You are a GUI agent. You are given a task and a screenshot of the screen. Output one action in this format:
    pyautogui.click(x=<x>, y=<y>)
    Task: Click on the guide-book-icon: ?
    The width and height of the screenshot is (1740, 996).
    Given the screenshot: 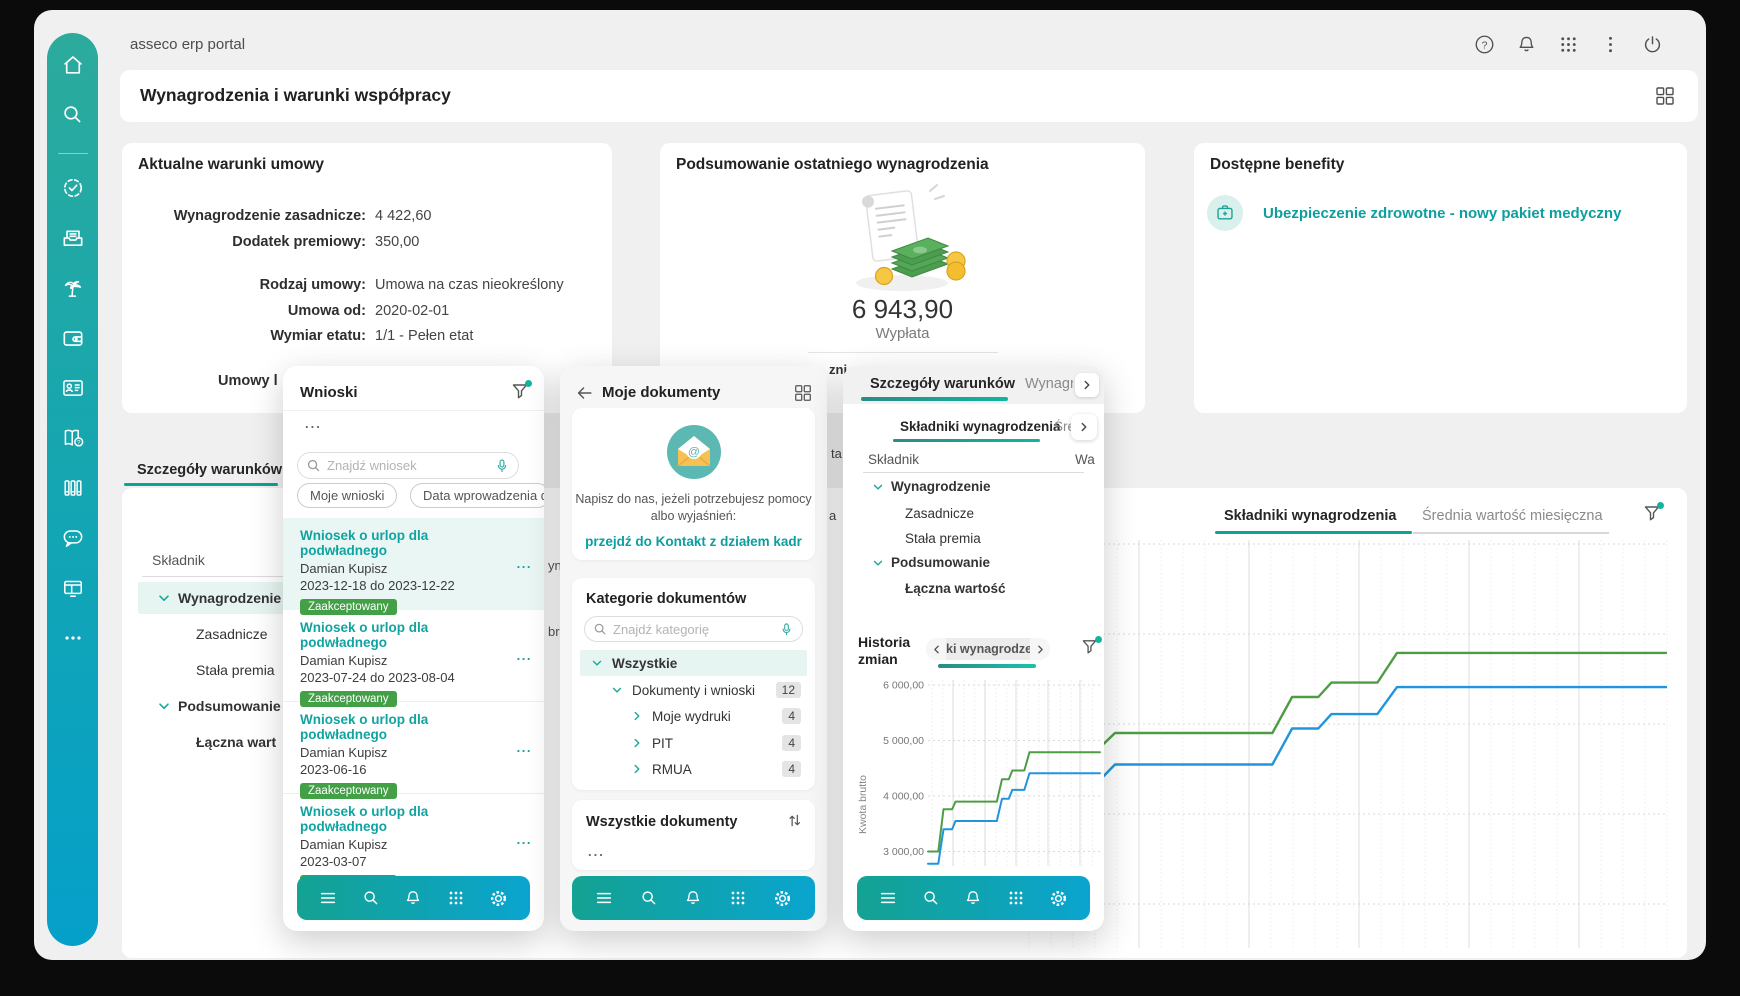 What is the action you would take?
    pyautogui.click(x=72, y=437)
    